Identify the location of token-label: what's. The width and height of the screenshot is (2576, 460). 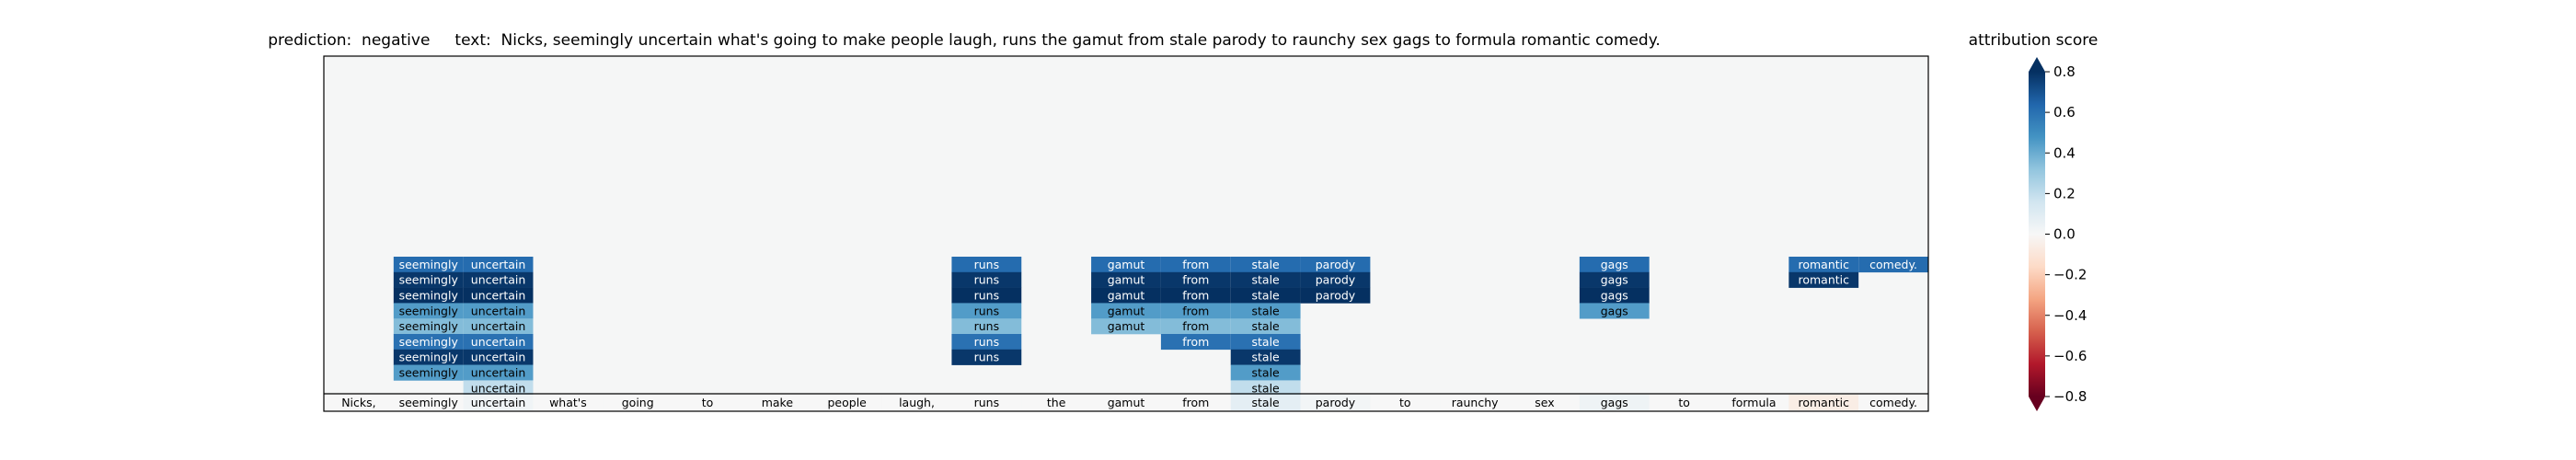
(568, 402).